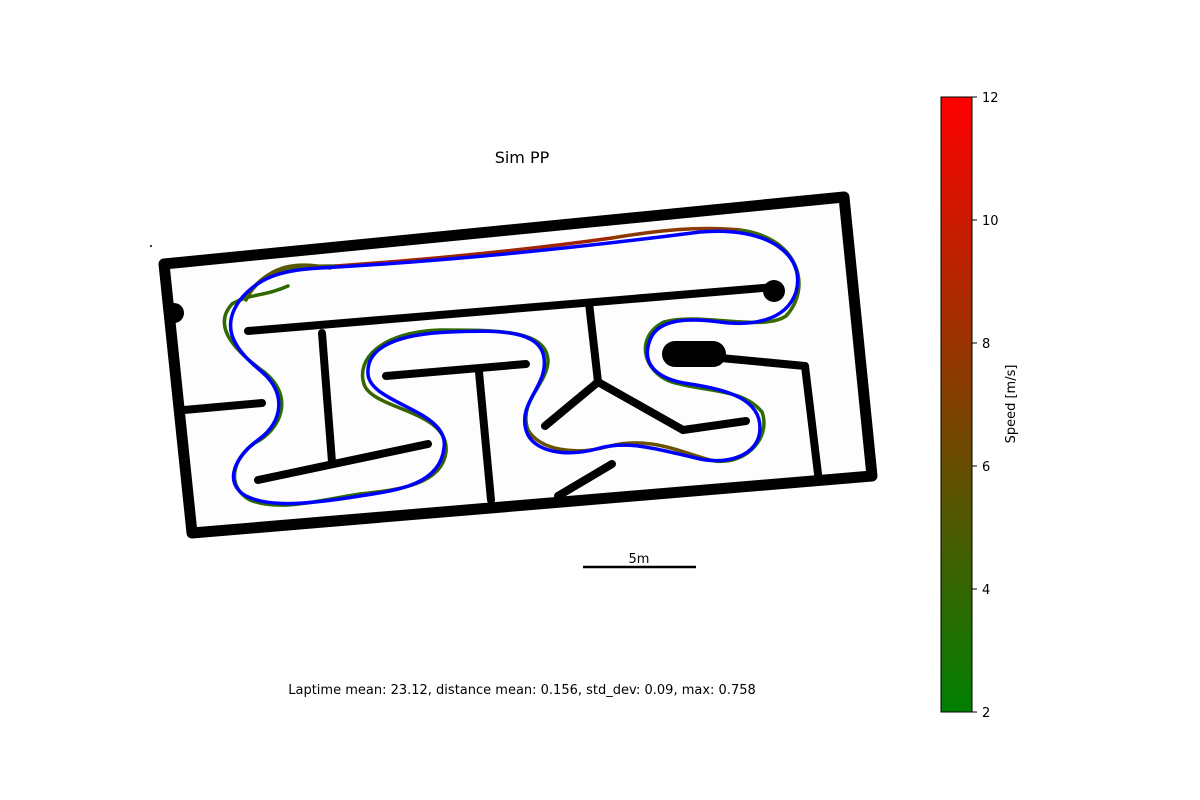 The height and width of the screenshot is (800, 1200). I want to click on colorbar: 2 4 6 8 10 12 Speed [m/s], so click(979, 406).